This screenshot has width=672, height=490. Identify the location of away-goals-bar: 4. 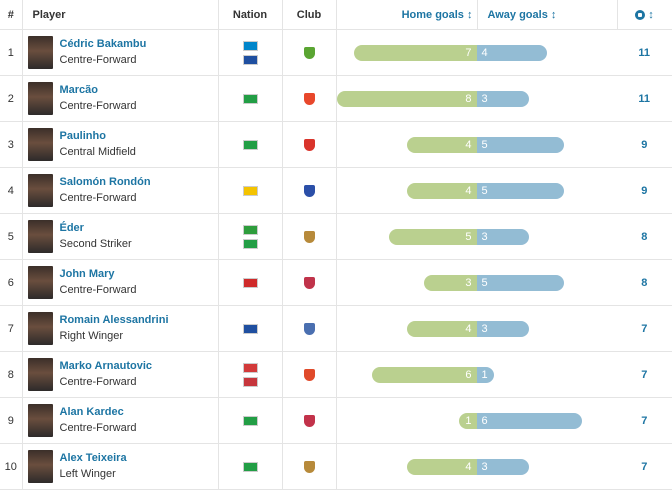
(511, 53).